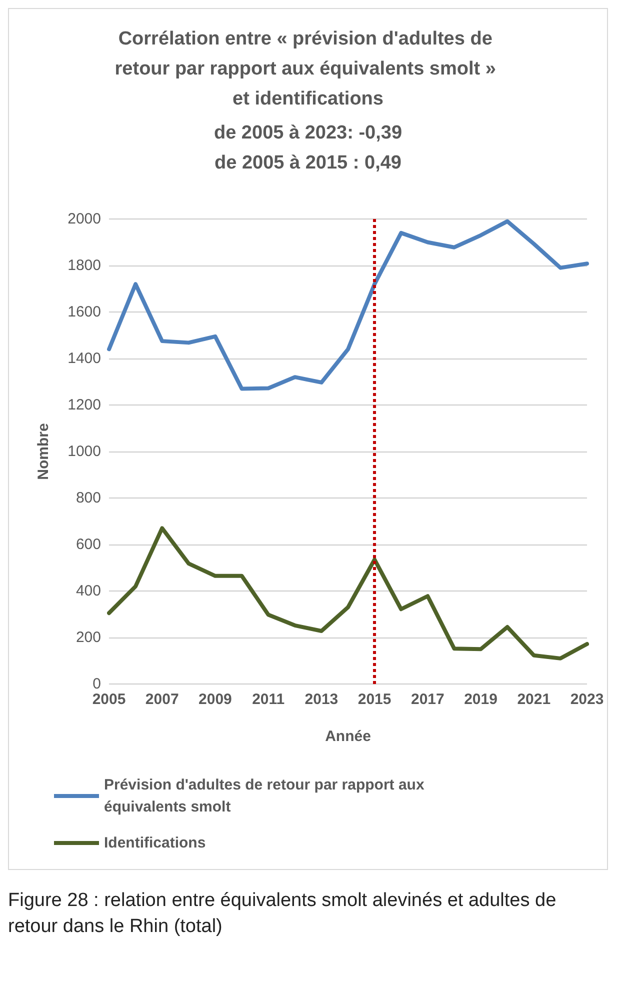 Image resolution: width=620 pixels, height=987 pixels. What do you see at coordinates (109, 699) in the screenshot?
I see `x-tick-label: 2005` at bounding box center [109, 699].